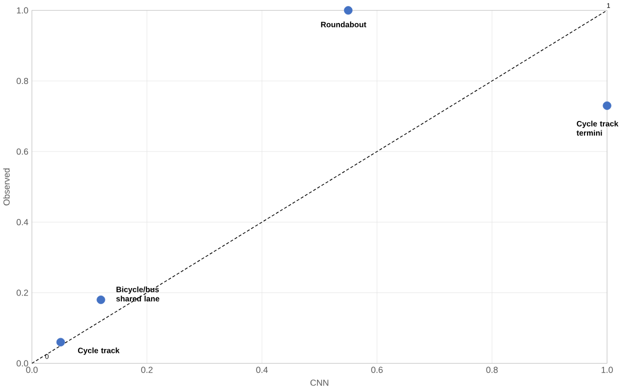  What do you see at coordinates (607, 369) in the screenshot?
I see `x-tick-label: 1.0` at bounding box center [607, 369].